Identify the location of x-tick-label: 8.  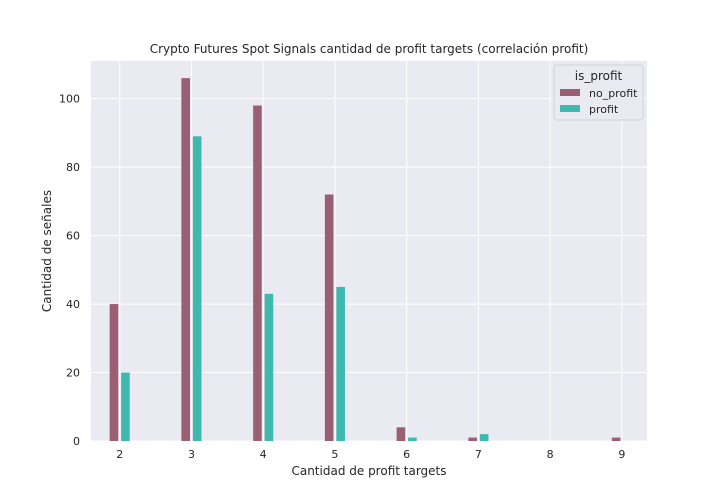
(550, 454).